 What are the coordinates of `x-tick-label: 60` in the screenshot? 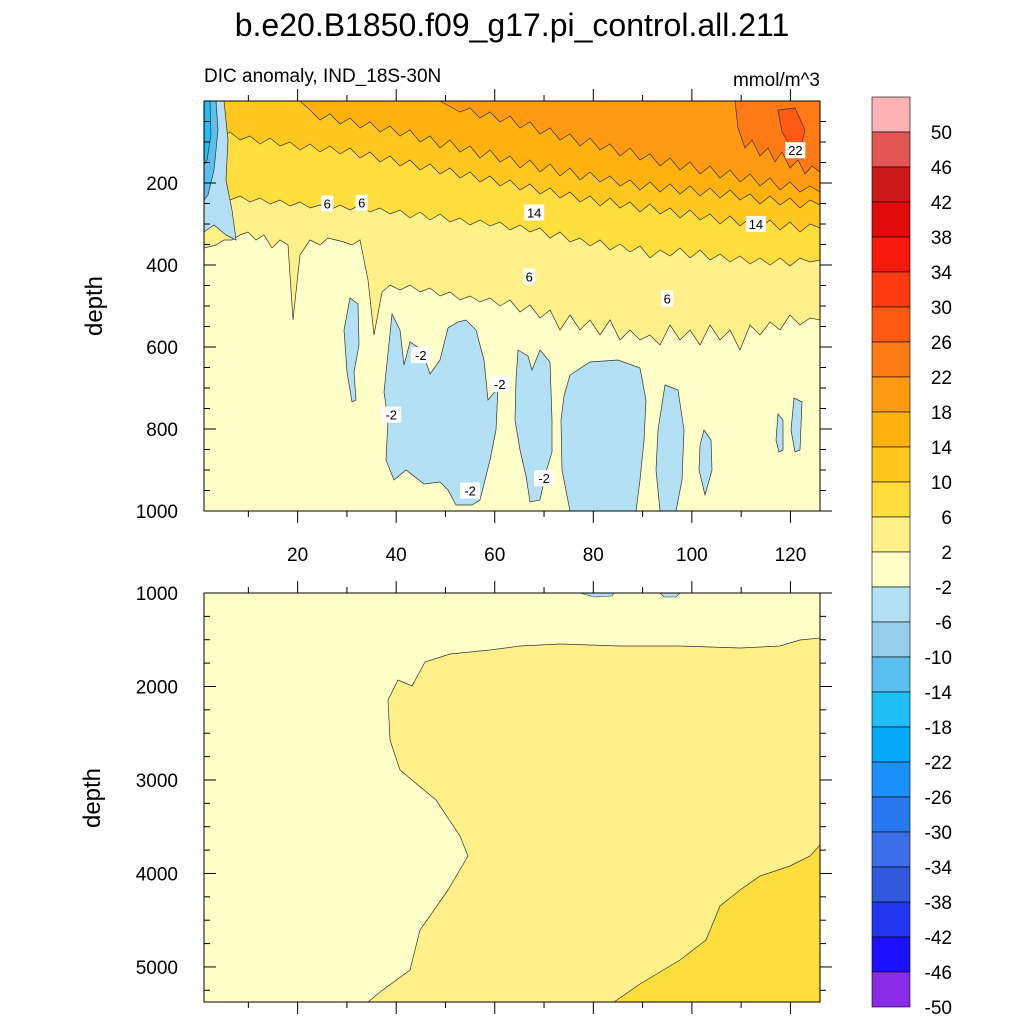 It's located at (494, 555).